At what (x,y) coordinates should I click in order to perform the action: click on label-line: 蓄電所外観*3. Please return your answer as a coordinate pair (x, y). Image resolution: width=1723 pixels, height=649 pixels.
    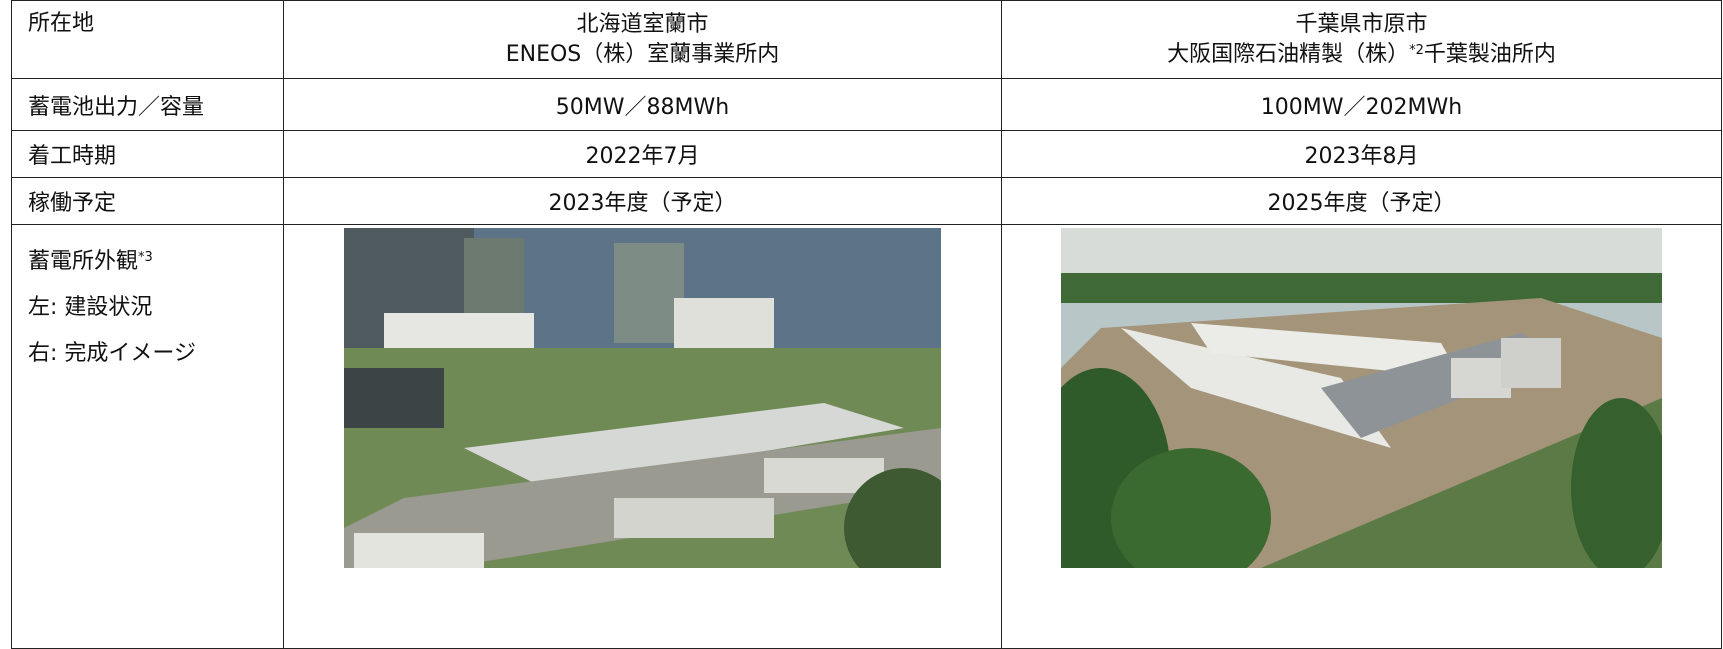
    Looking at the image, I should click on (147, 262).